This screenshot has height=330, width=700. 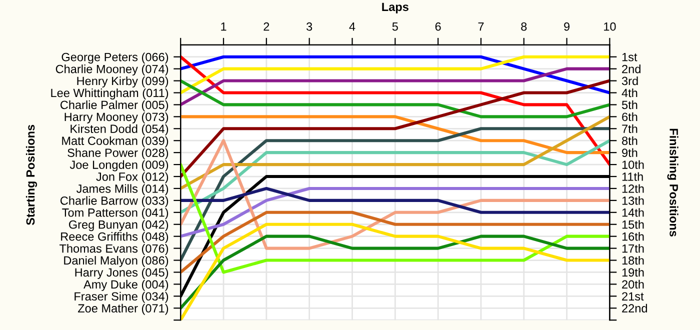 I want to click on x-tick-label: 5, so click(x=395, y=26).